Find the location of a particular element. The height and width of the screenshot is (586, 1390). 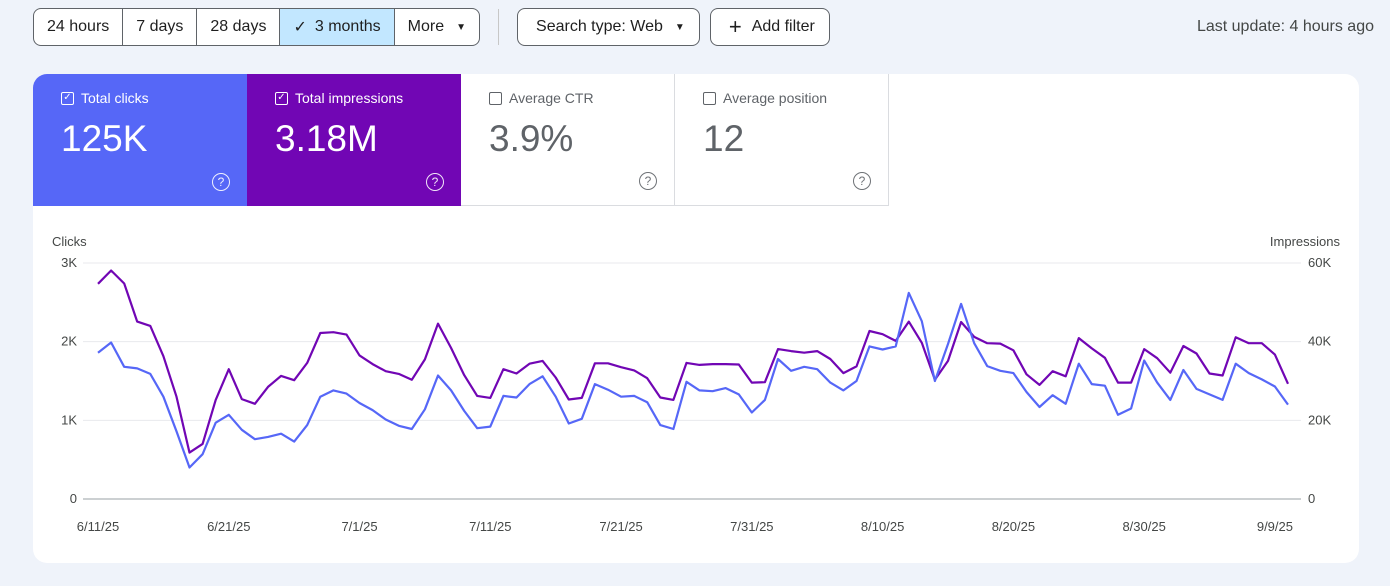

range-label: More is located at coordinates (426, 26).